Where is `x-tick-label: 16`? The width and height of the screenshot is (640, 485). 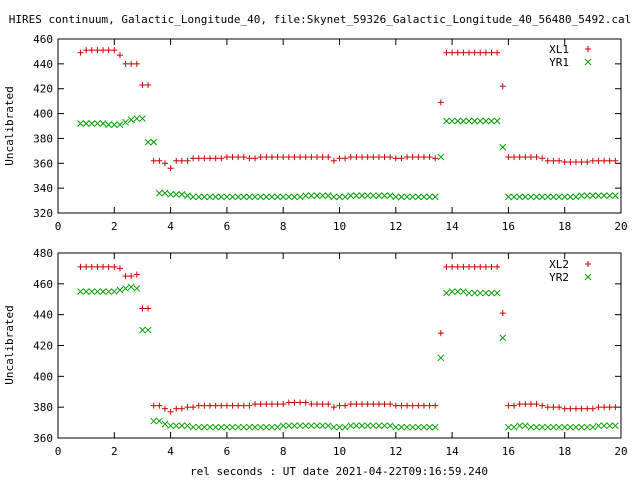
x-tick-label: 16 is located at coordinates (508, 226).